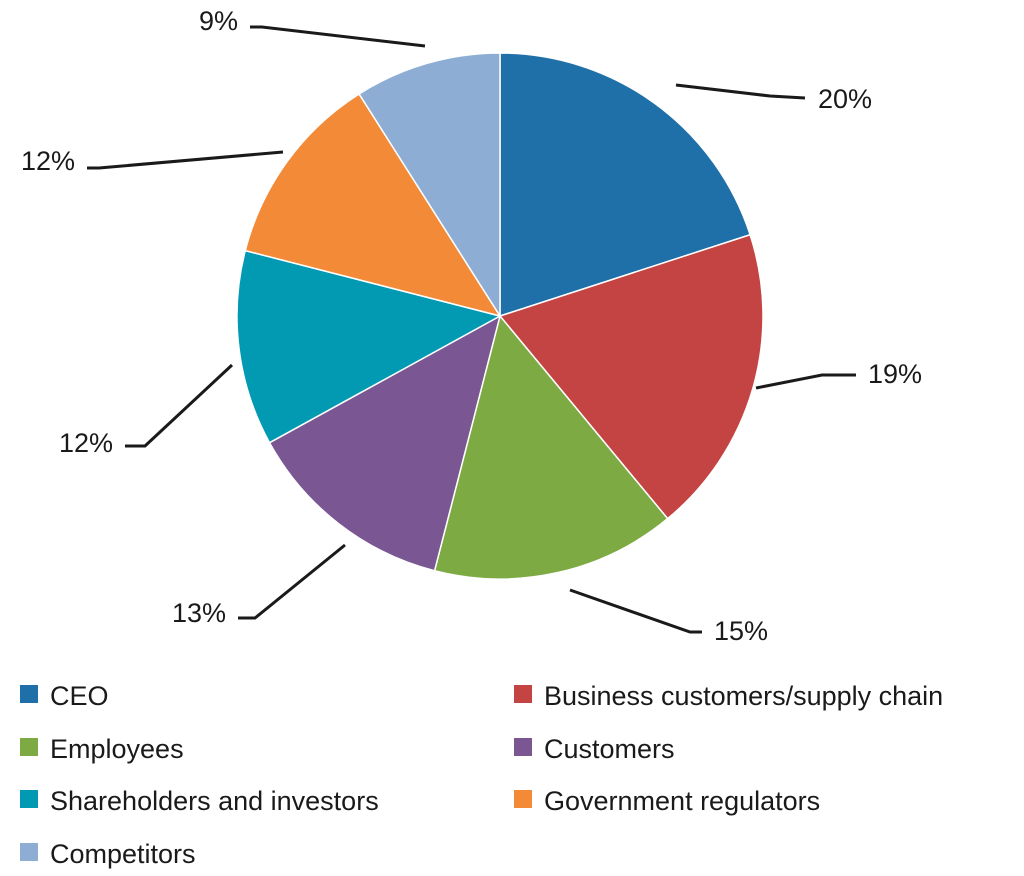 This screenshot has width=1024, height=876. I want to click on pie-slice-government-regulators, so click(373, 205).